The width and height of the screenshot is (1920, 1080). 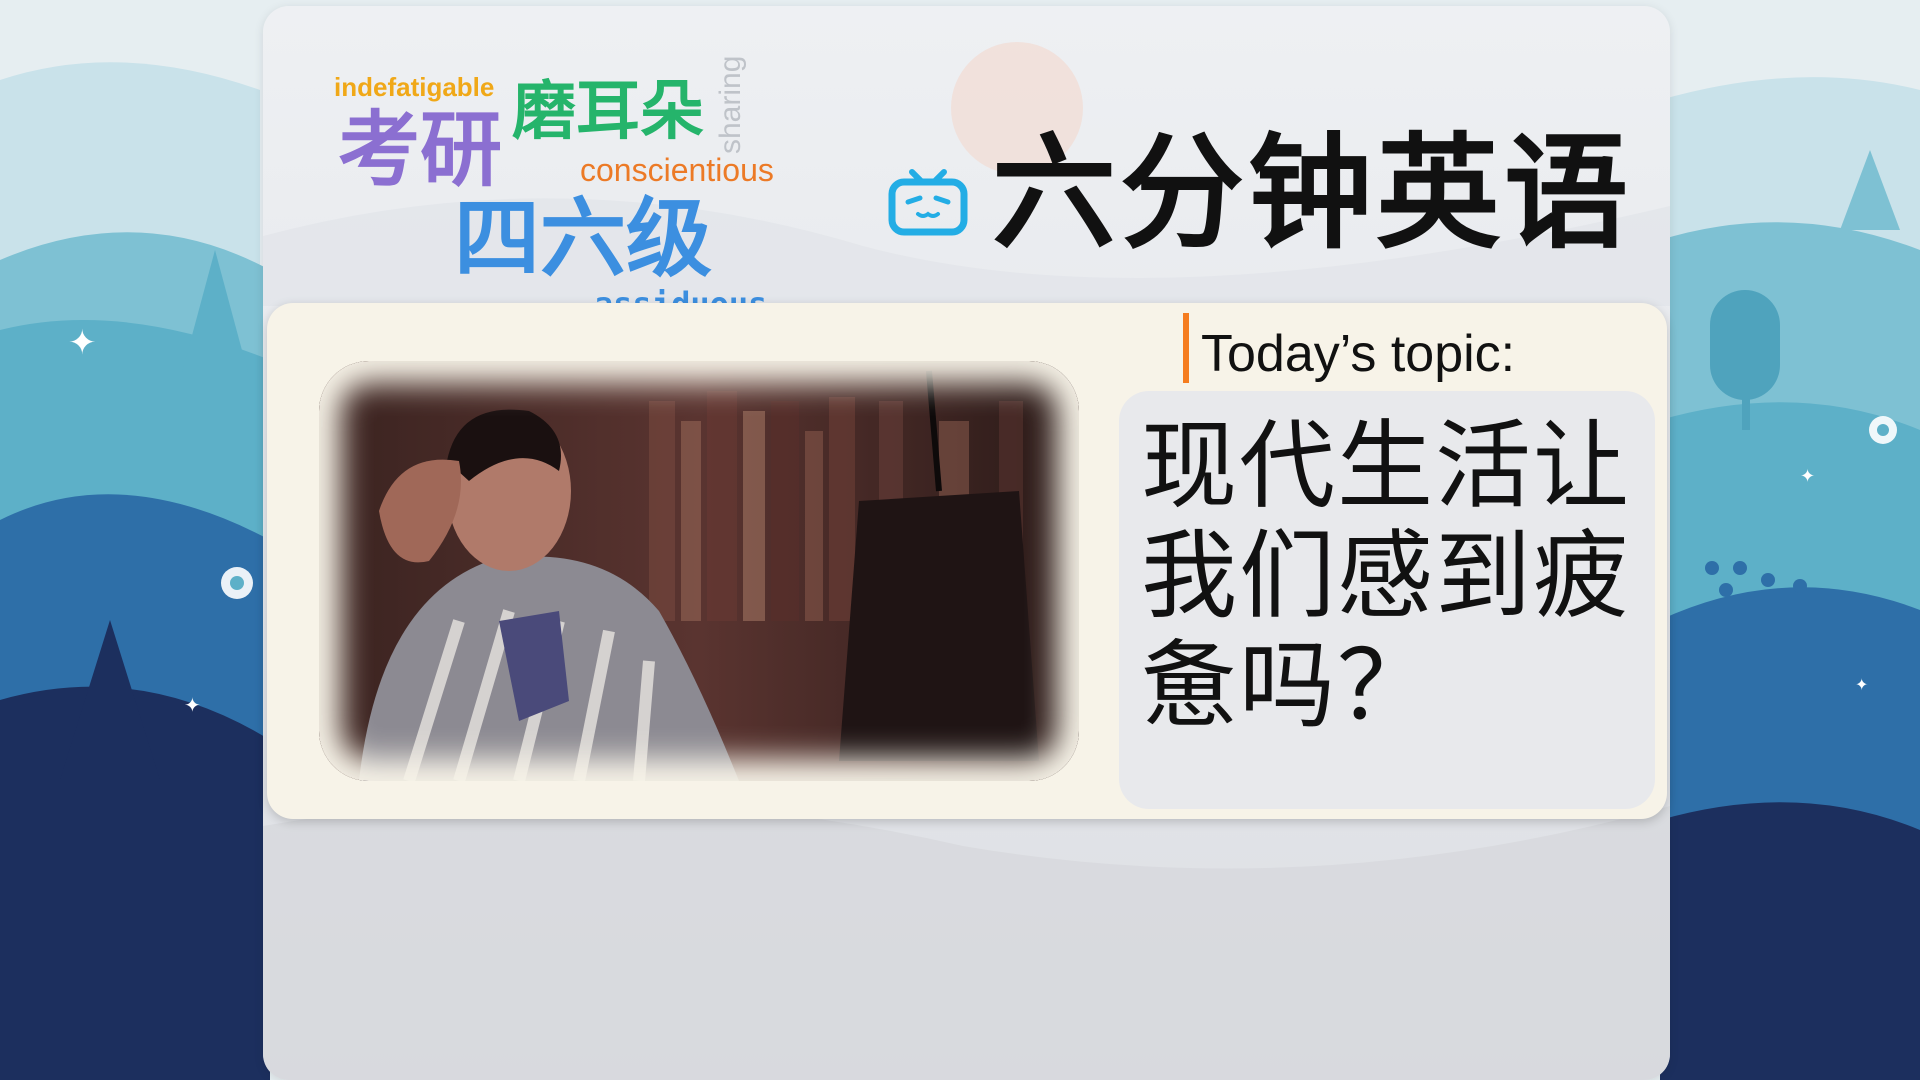 What do you see at coordinates (677, 170) in the screenshot?
I see `word-conscientious: conscientious` at bounding box center [677, 170].